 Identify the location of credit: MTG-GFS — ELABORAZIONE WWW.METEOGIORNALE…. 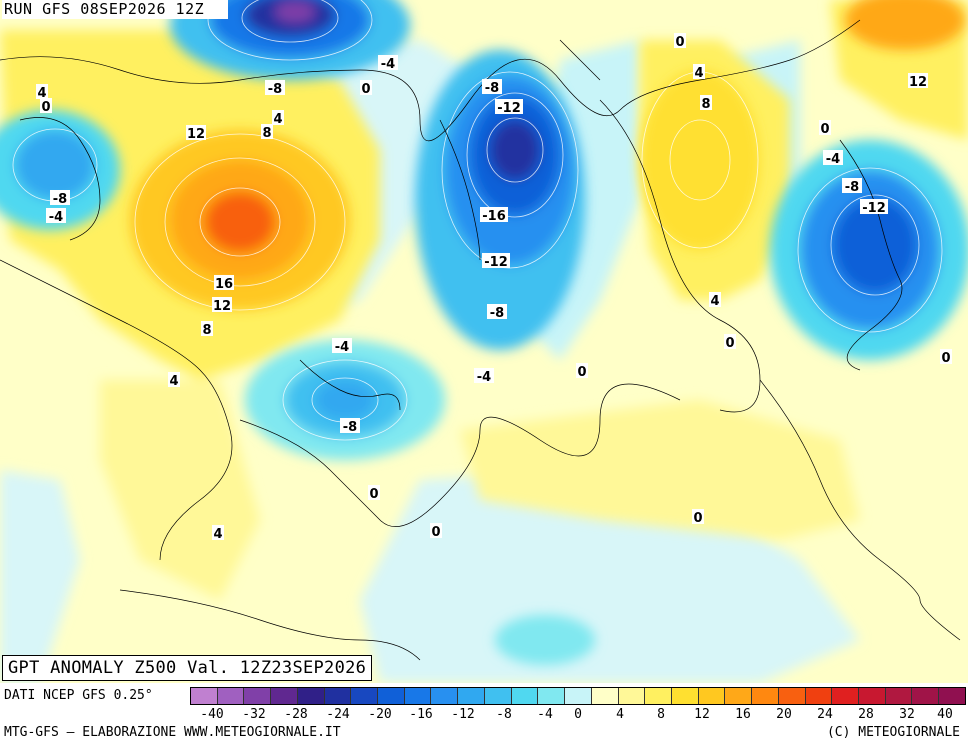
(172, 732).